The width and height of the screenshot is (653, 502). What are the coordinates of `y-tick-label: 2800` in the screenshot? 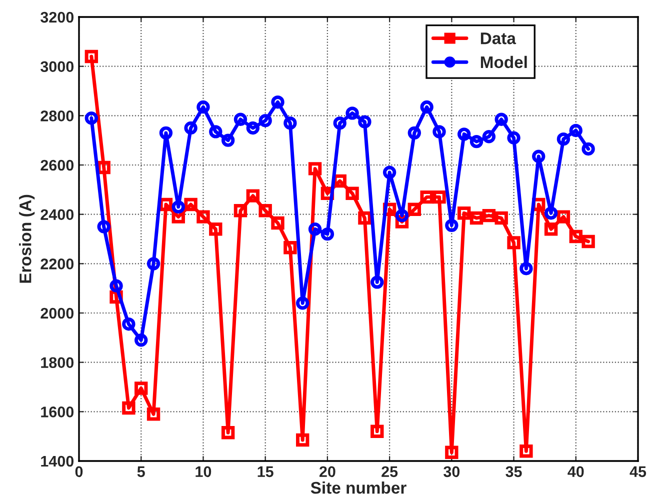 It's located at (57, 116).